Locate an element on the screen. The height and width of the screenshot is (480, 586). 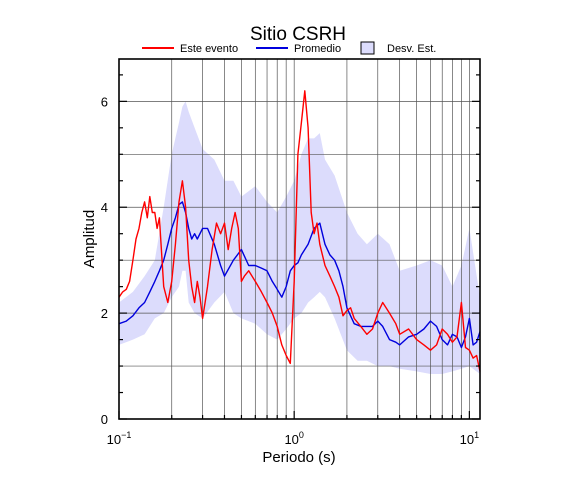
x-tick-label: 10⁰ is located at coordinates (293, 438).